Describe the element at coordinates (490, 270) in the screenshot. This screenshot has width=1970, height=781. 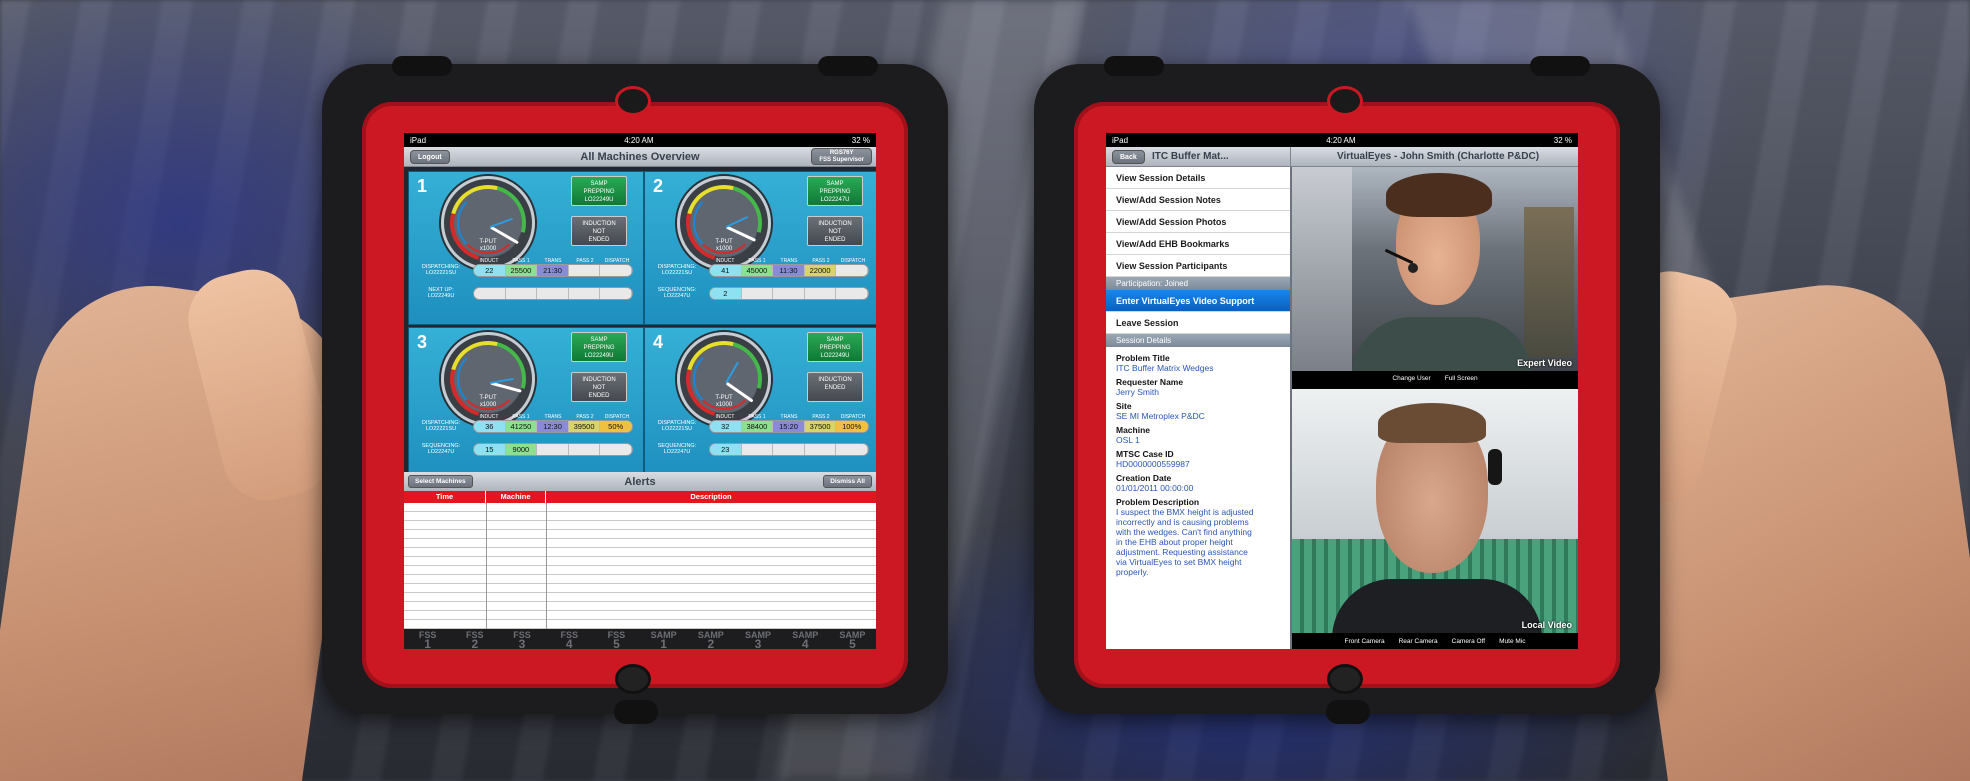
I see `progress-cell: 22` at that location.